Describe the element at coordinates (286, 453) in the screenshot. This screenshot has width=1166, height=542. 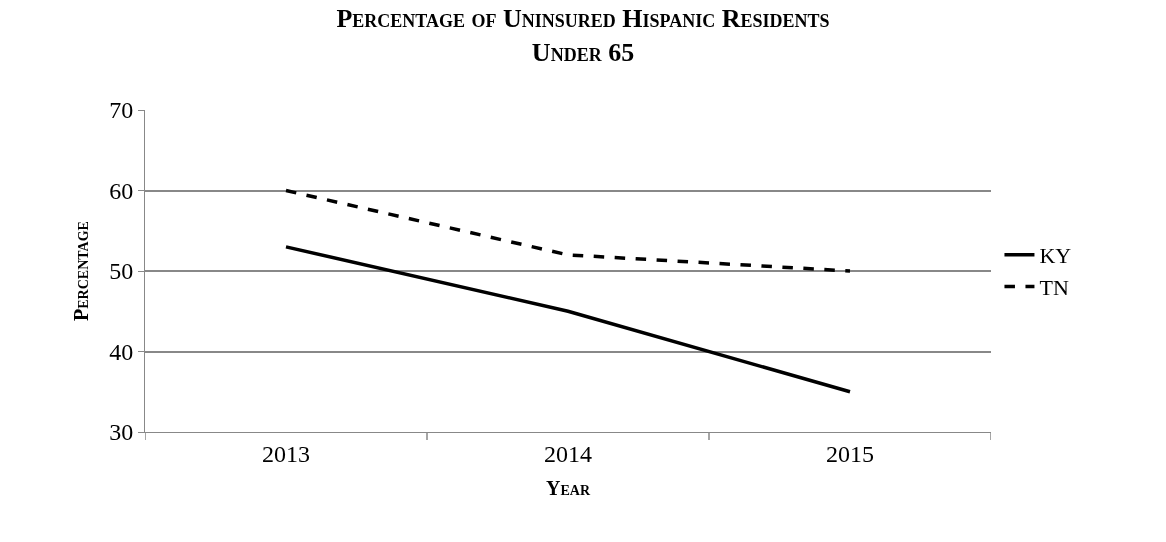
I see `x-tick-label: 2013` at that location.